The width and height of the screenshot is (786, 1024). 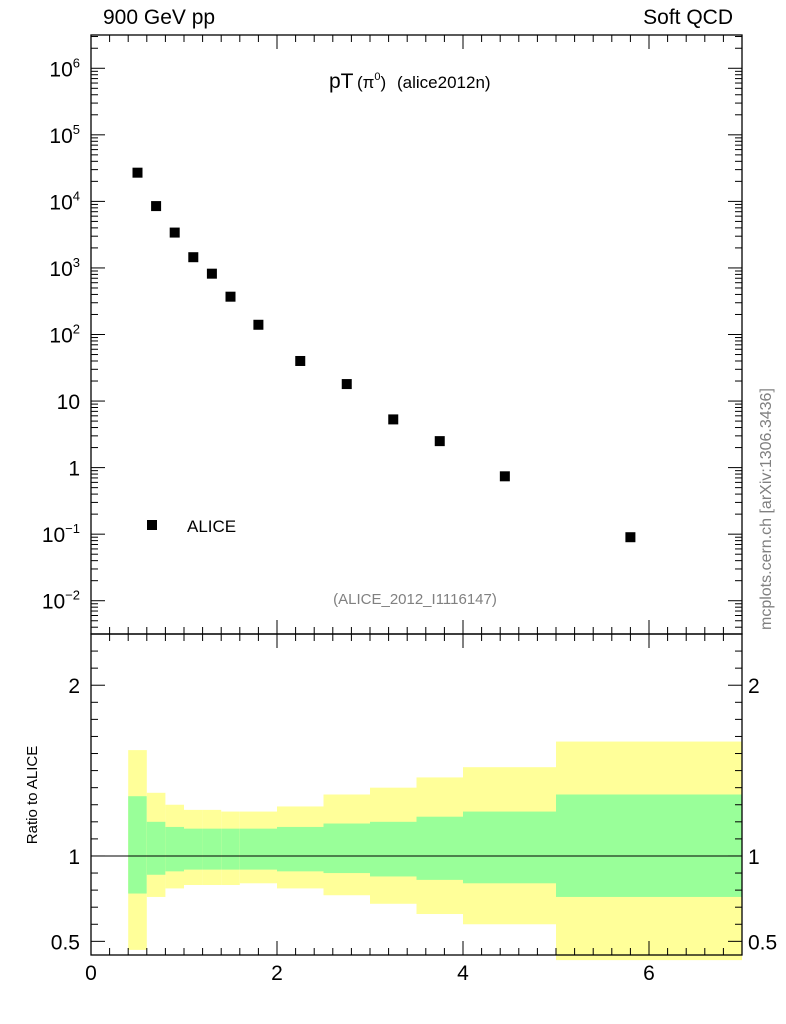 What do you see at coordinates (444, 82) in the screenshot?
I see `chart-title-tag: (alice2012n)` at bounding box center [444, 82].